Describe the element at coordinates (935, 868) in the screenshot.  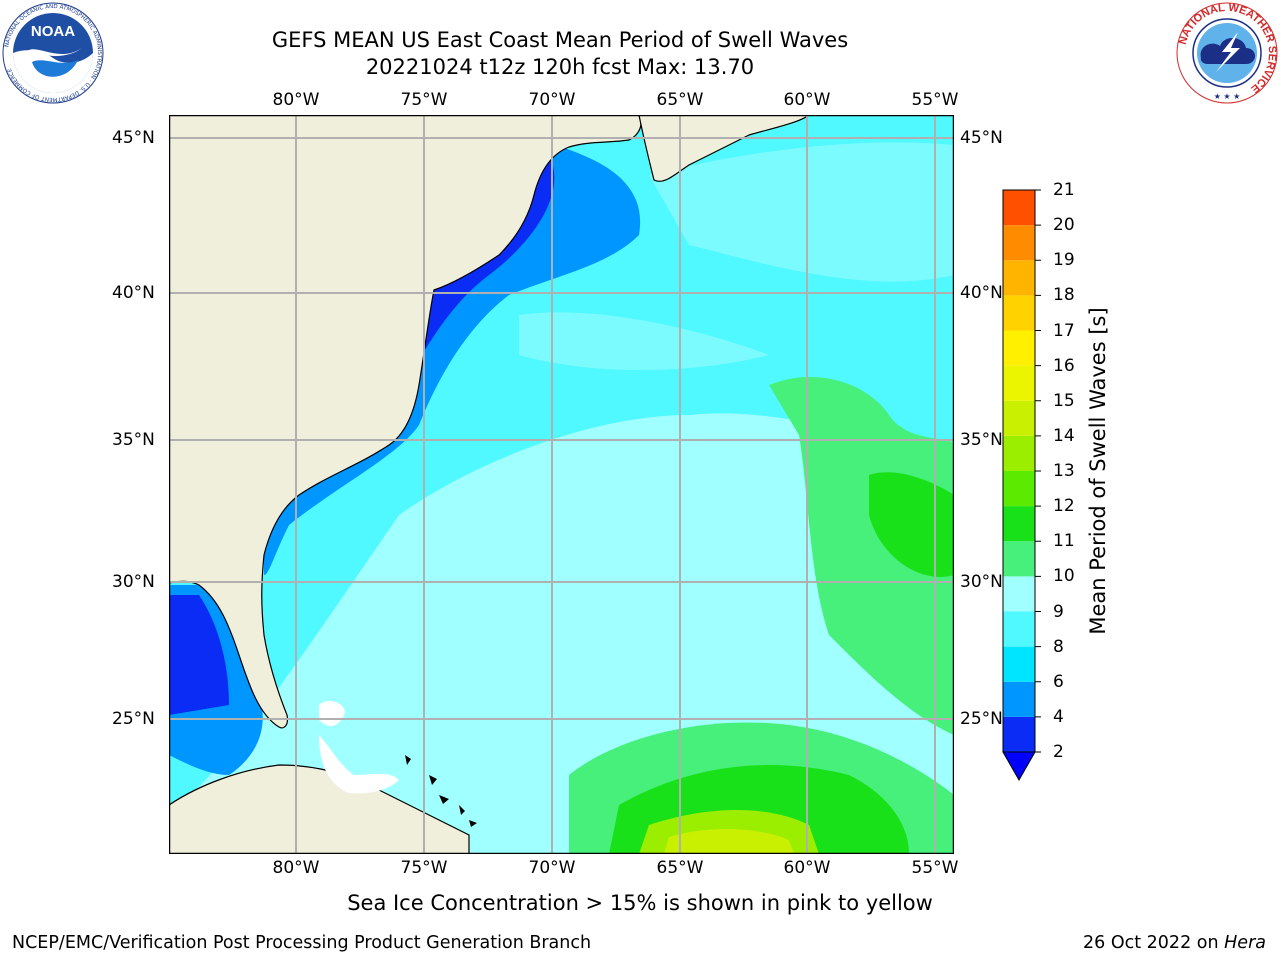
I see `lon-tick-bottom: 55°W` at that location.